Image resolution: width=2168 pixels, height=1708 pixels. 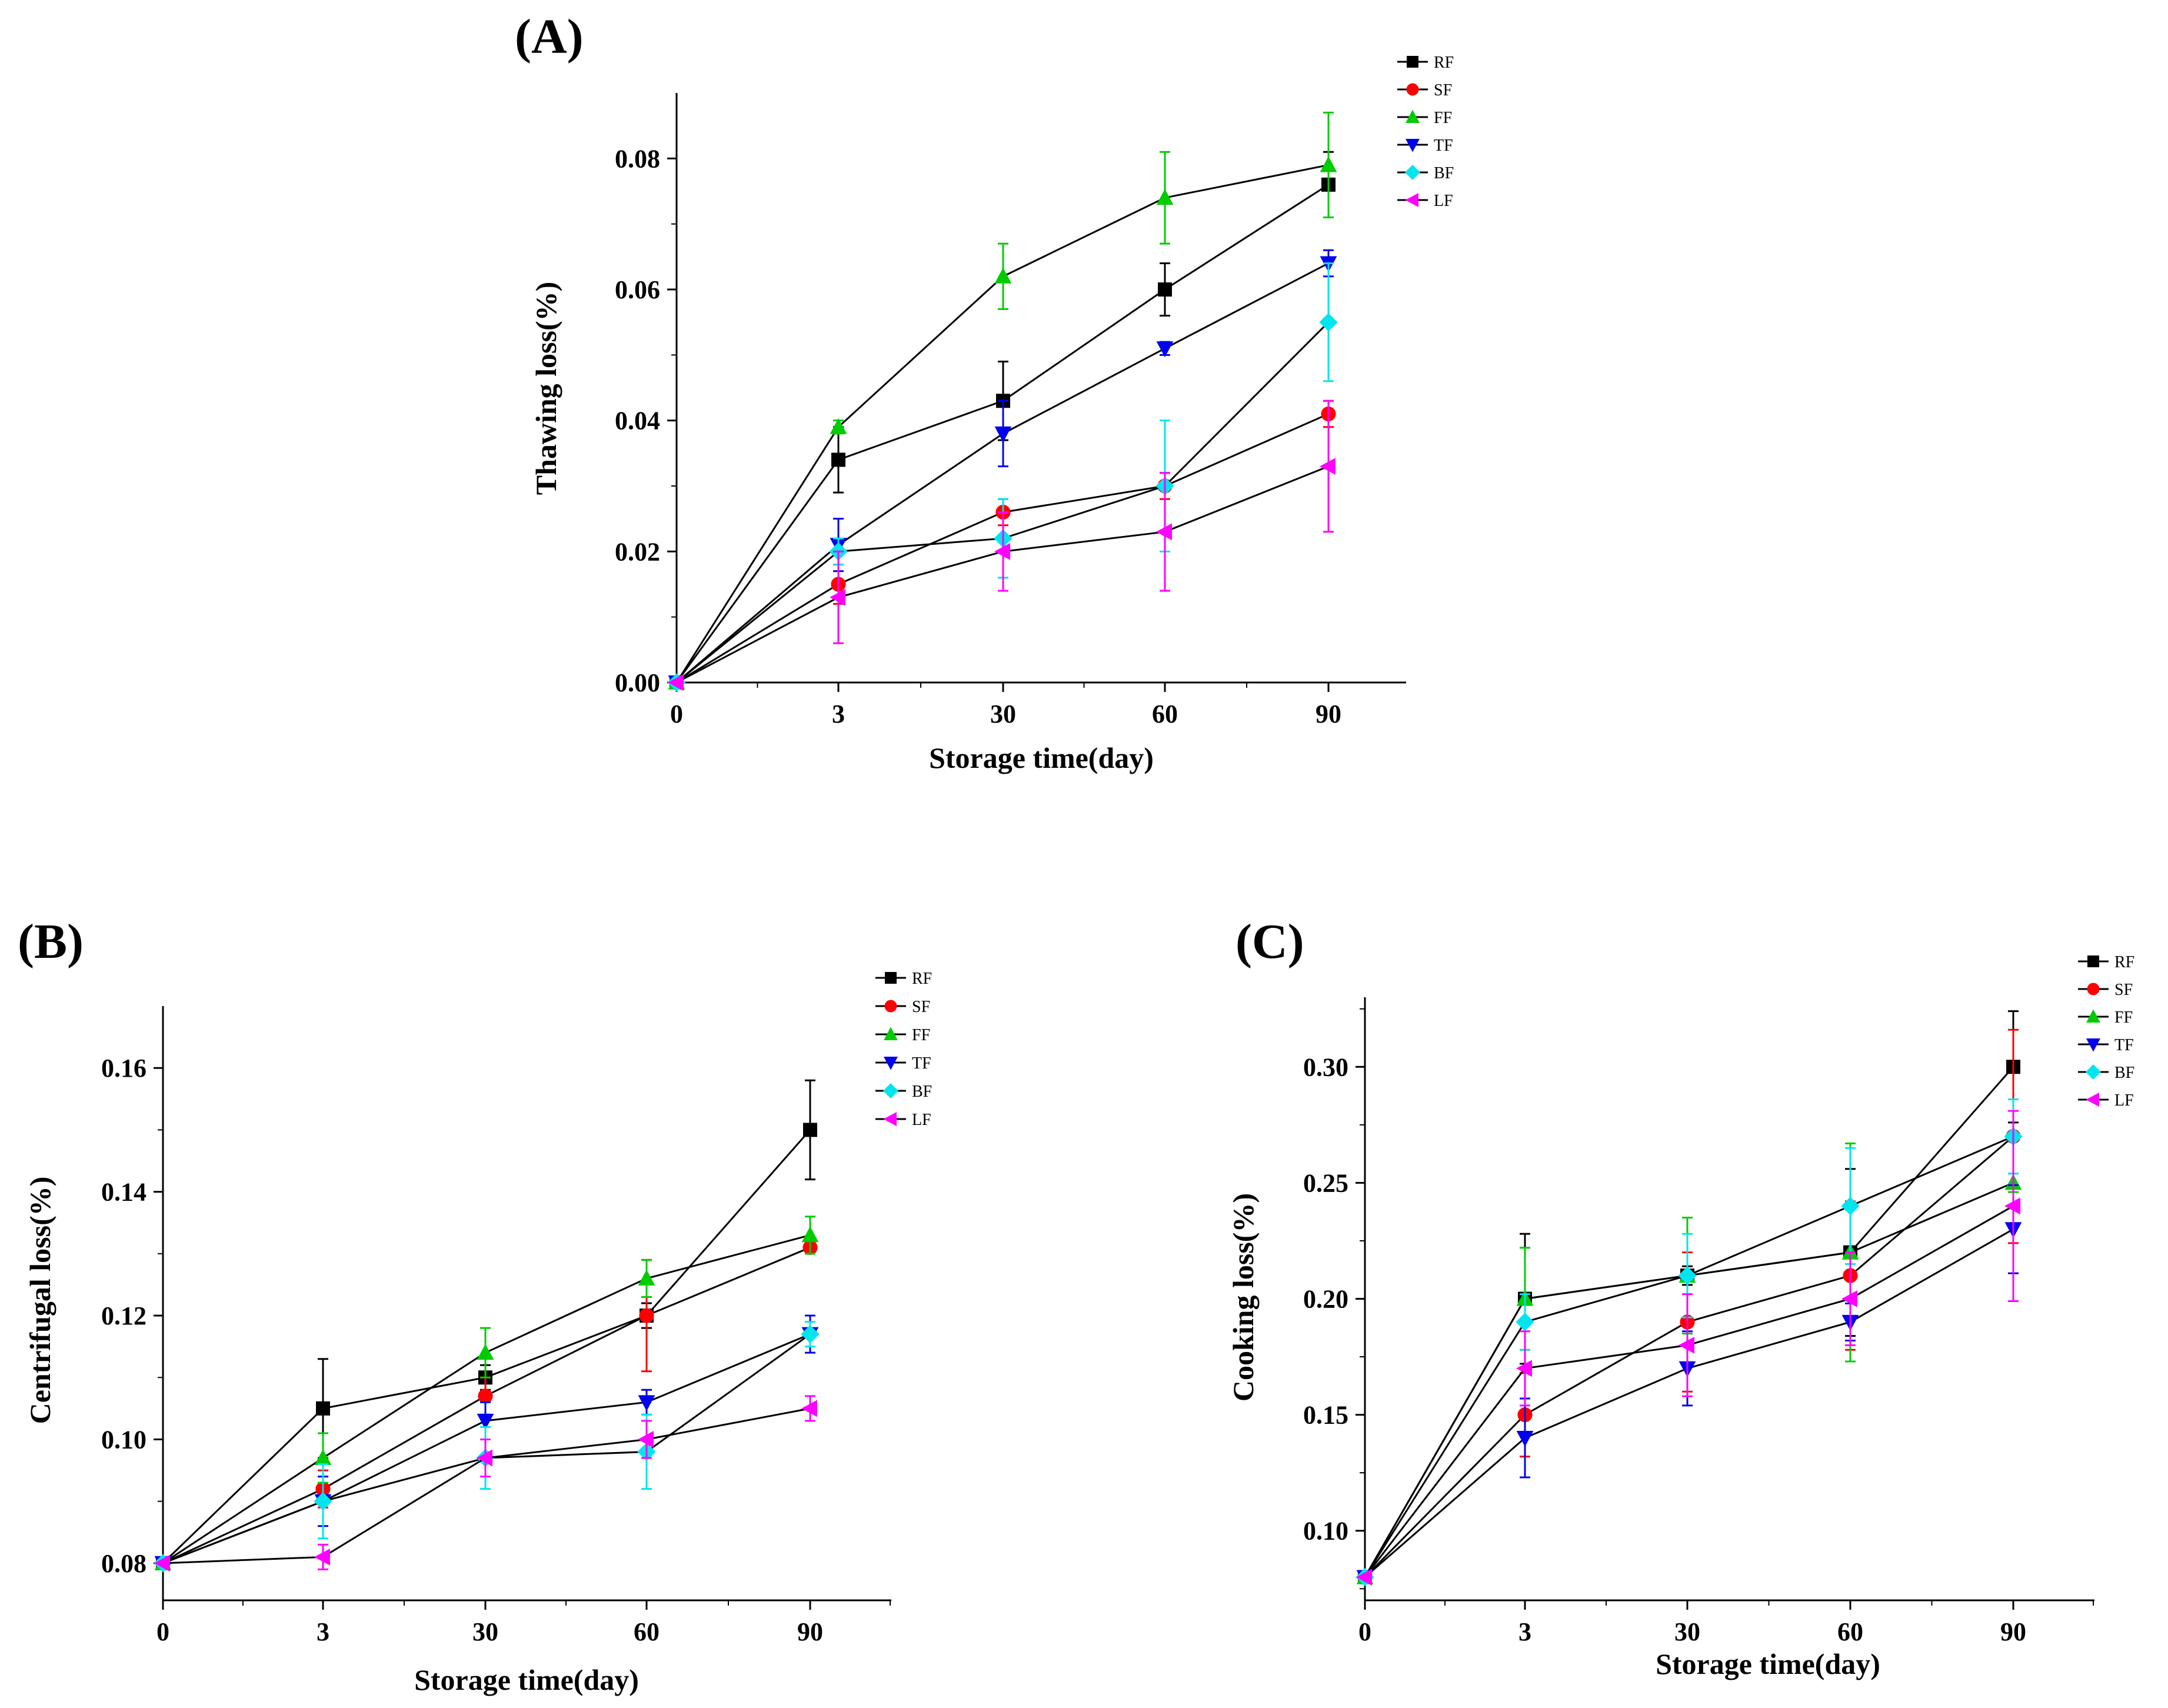 What do you see at coordinates (486, 1448) in the screenshot?
I see `series-line-BF` at bounding box center [486, 1448].